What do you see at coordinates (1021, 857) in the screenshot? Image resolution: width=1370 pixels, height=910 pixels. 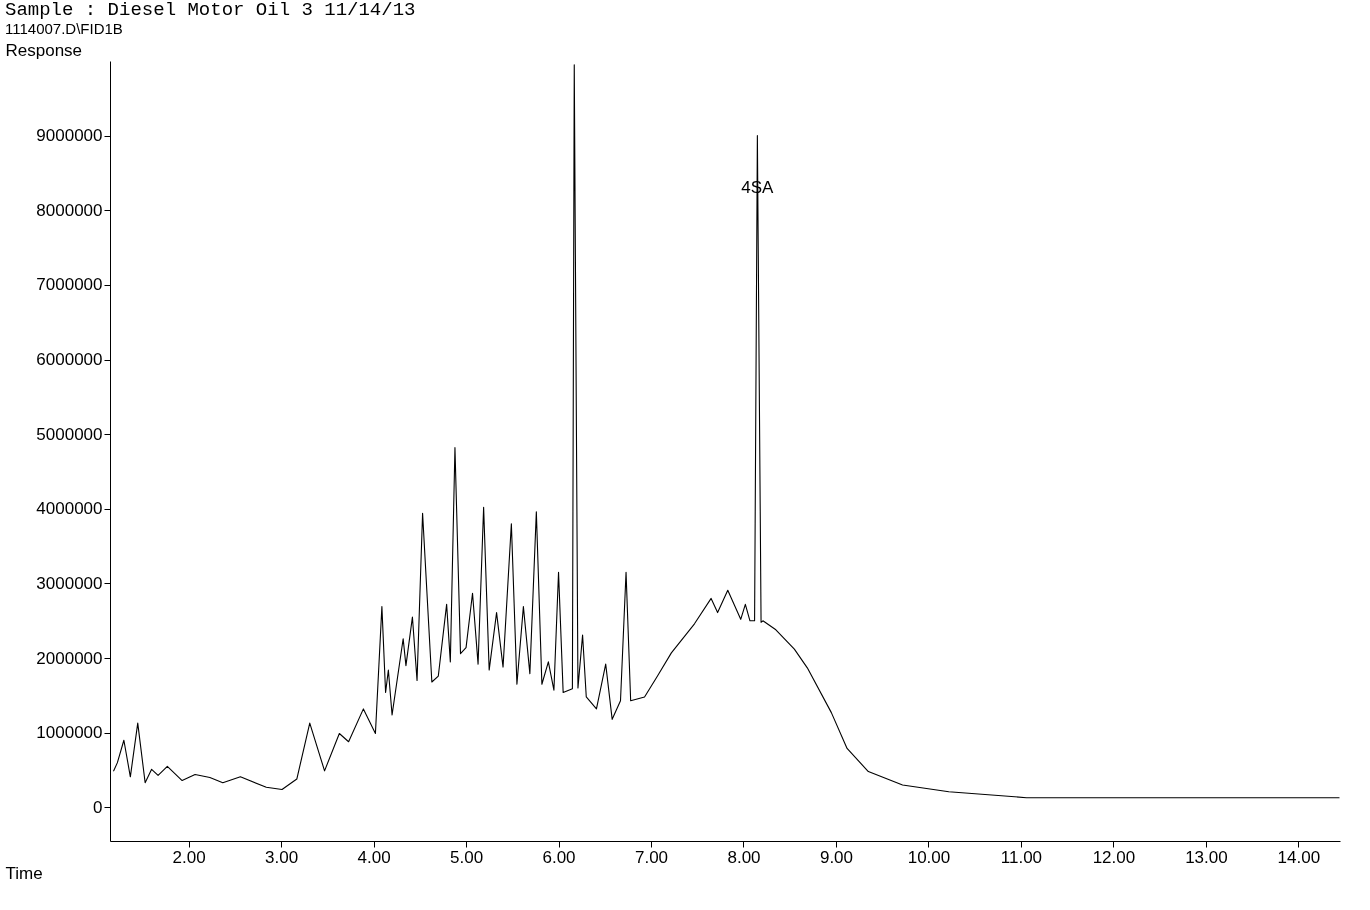 I see `x-tick-label: 11.00` at bounding box center [1021, 857].